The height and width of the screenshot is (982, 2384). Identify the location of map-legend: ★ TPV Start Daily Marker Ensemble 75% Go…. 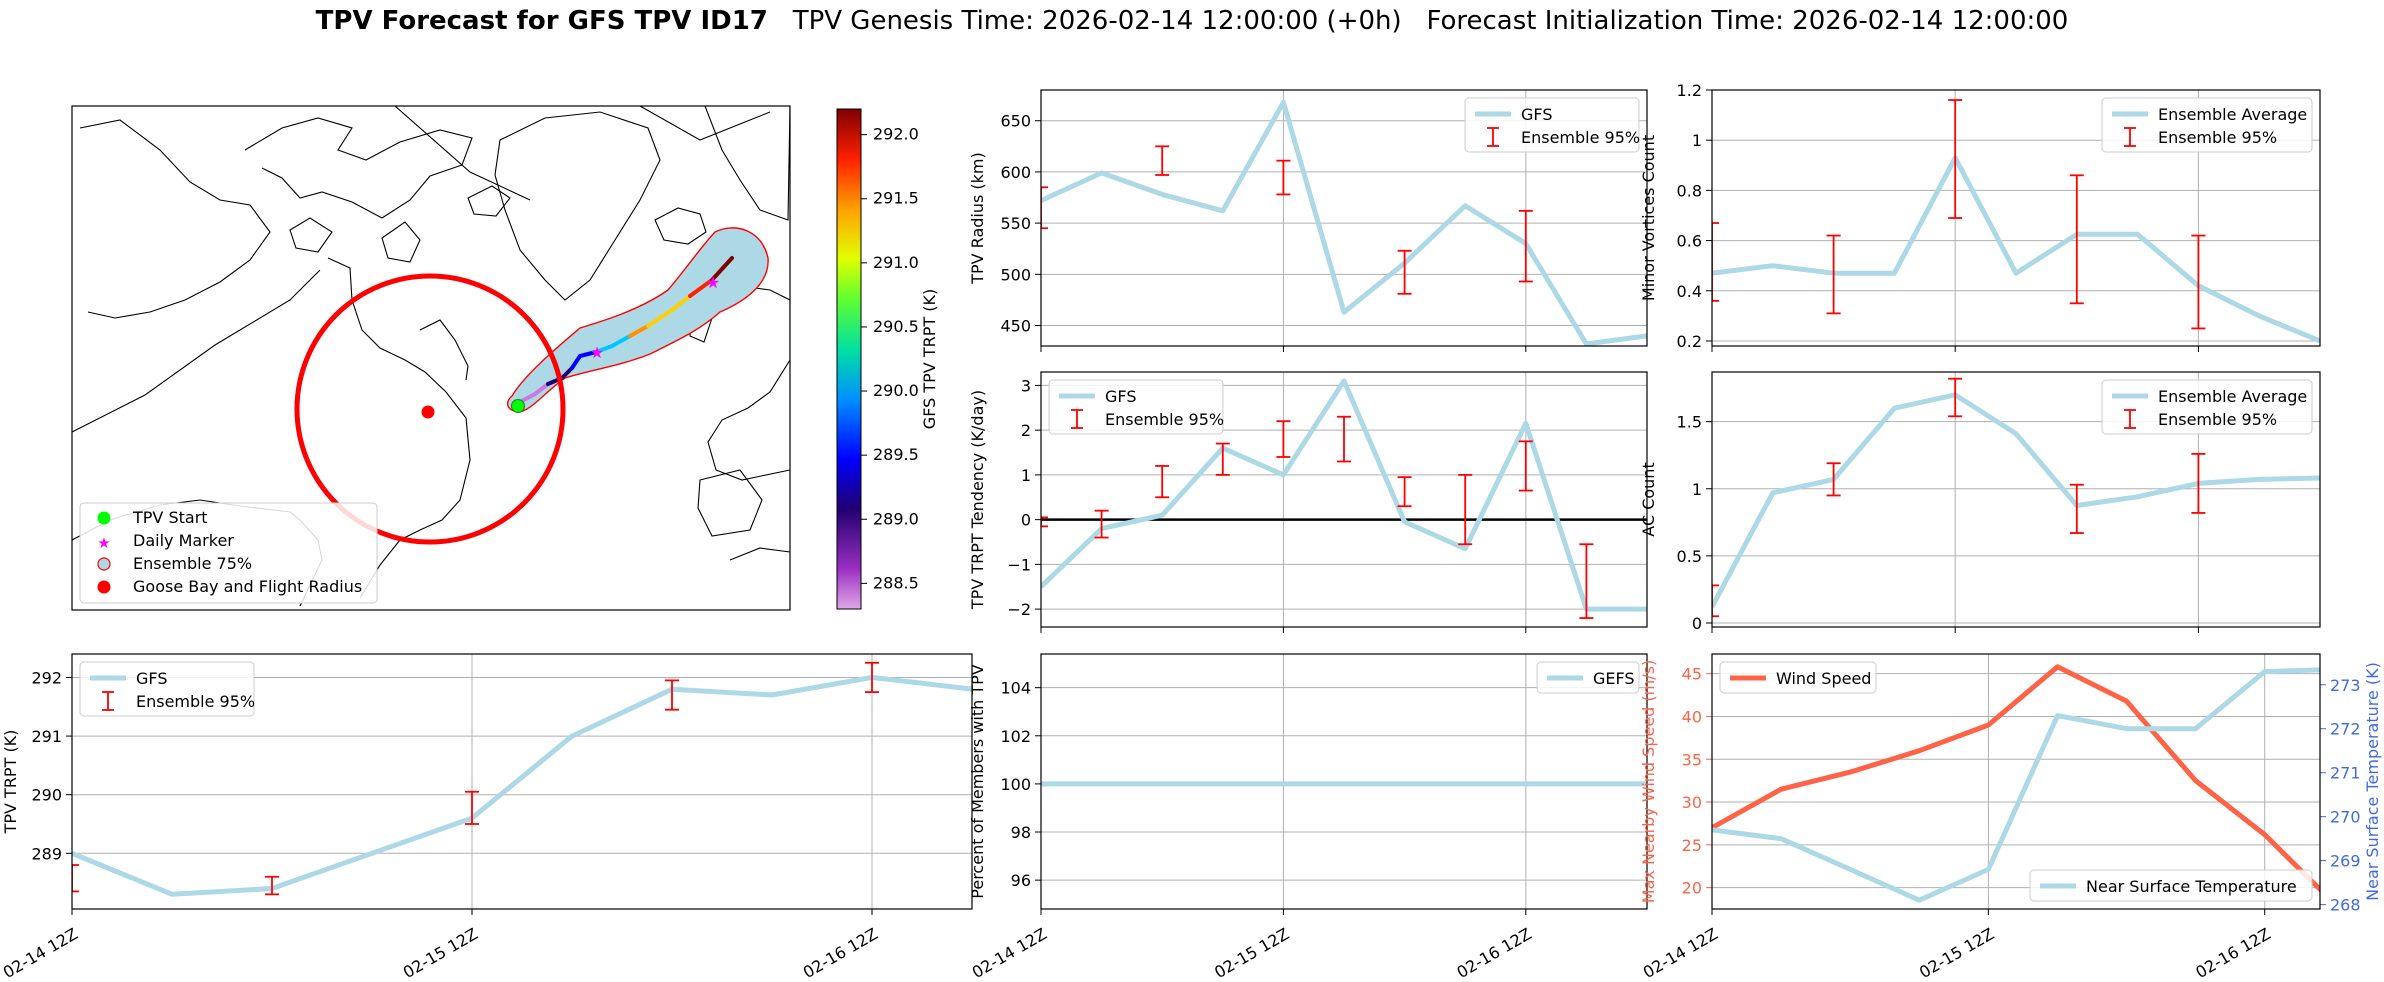
(228, 553).